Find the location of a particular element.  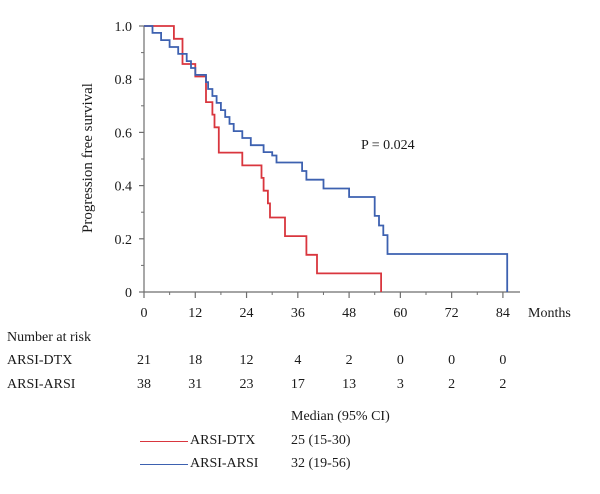

risk-cell: 13 is located at coordinates (349, 384).